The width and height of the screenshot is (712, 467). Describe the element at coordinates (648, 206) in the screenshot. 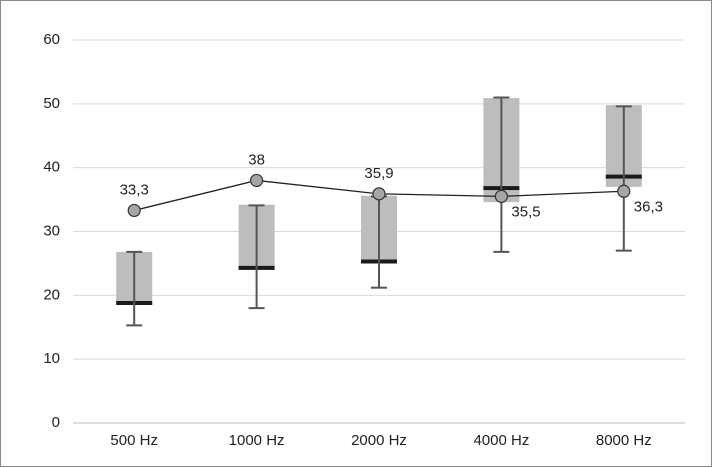

I see `data-label: 36,3` at that location.